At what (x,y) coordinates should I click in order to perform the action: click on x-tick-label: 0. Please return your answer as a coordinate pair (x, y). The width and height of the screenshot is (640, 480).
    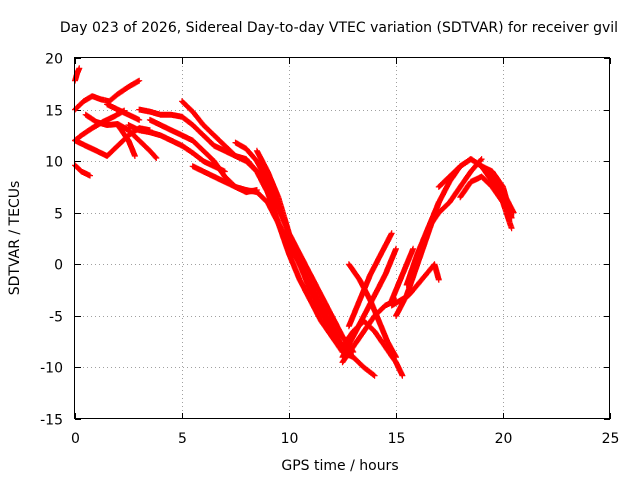
    Looking at the image, I should click on (75, 439).